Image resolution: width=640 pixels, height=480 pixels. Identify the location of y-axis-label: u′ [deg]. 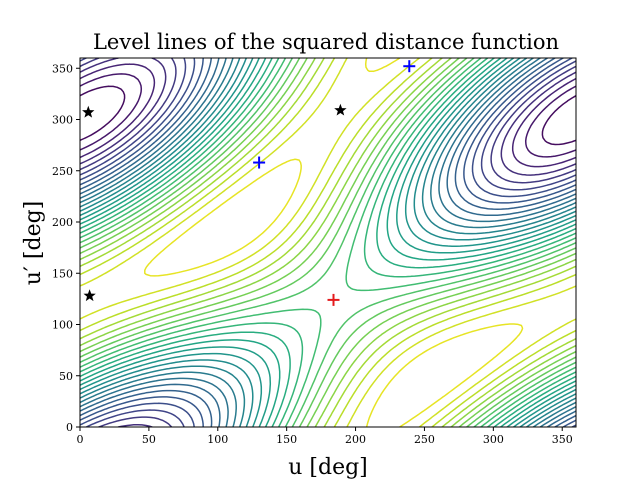
(33, 243).